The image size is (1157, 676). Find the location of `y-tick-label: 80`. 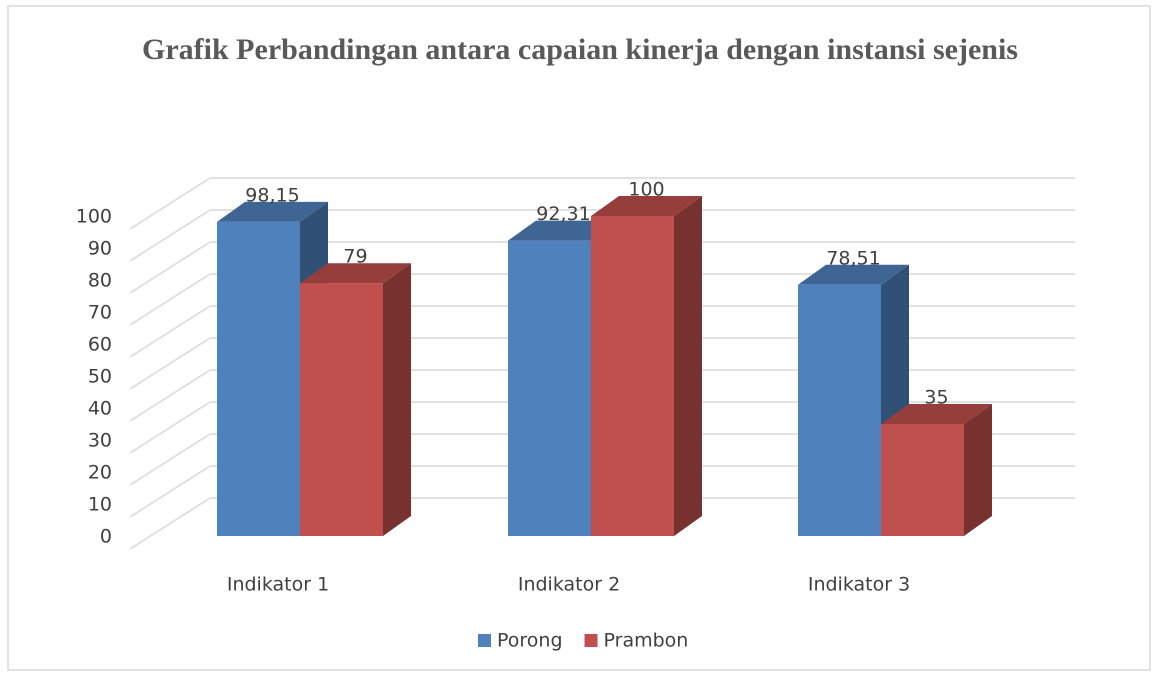

y-tick-label: 80 is located at coordinates (100, 281).